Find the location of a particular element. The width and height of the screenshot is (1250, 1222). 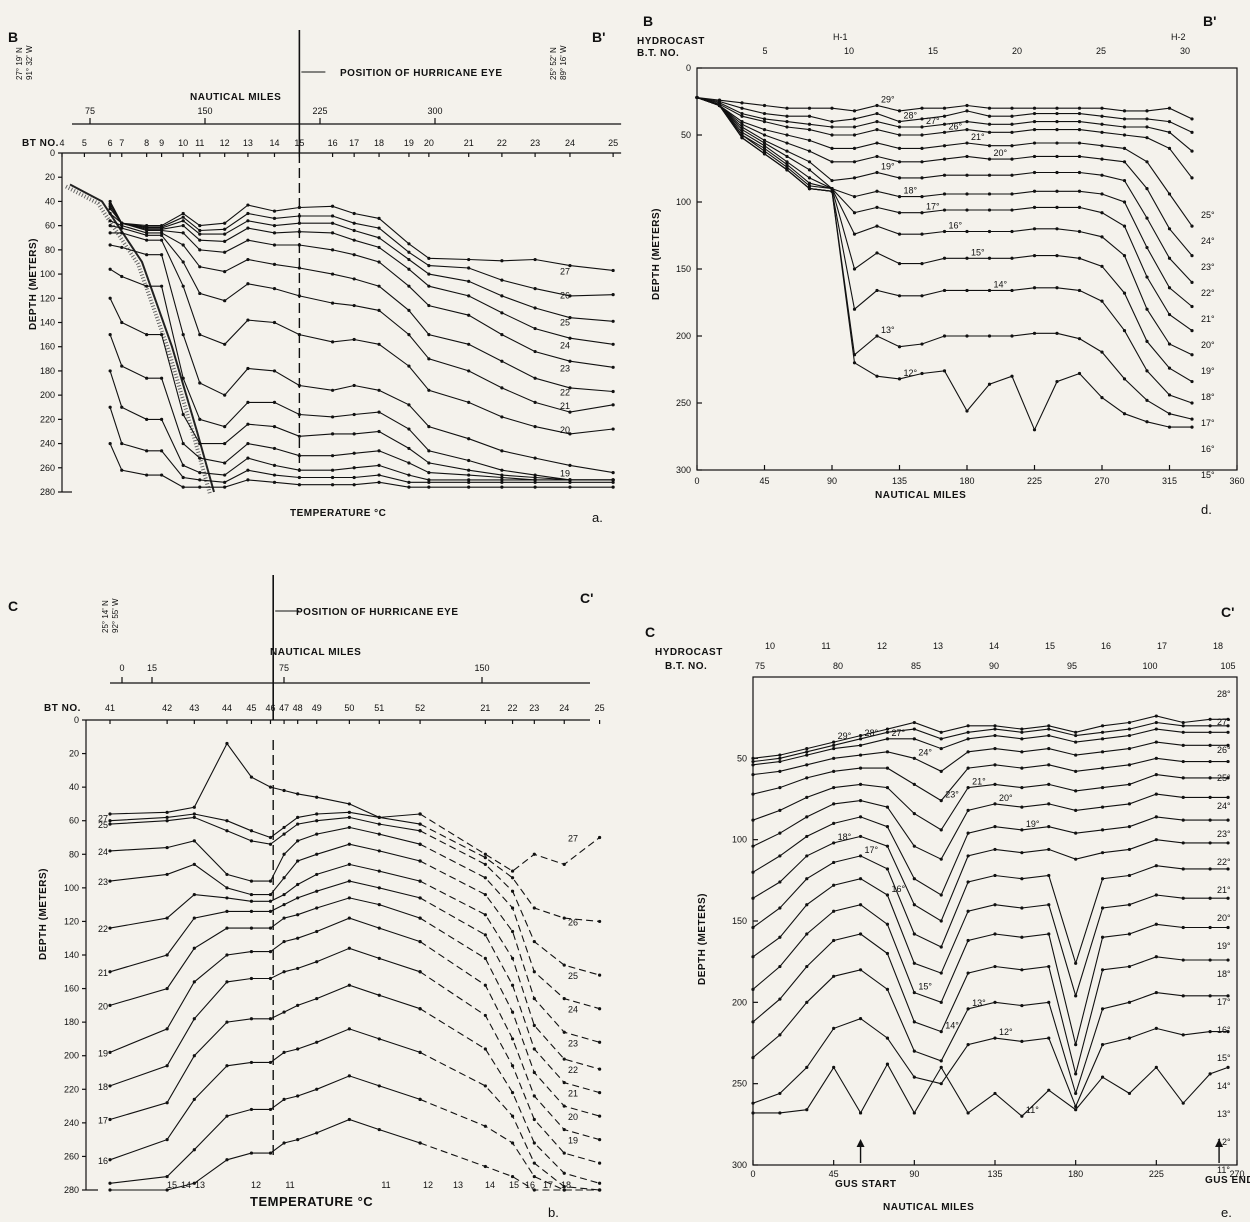

x-tick-label-d: 0 is located at coordinates (696, 481).